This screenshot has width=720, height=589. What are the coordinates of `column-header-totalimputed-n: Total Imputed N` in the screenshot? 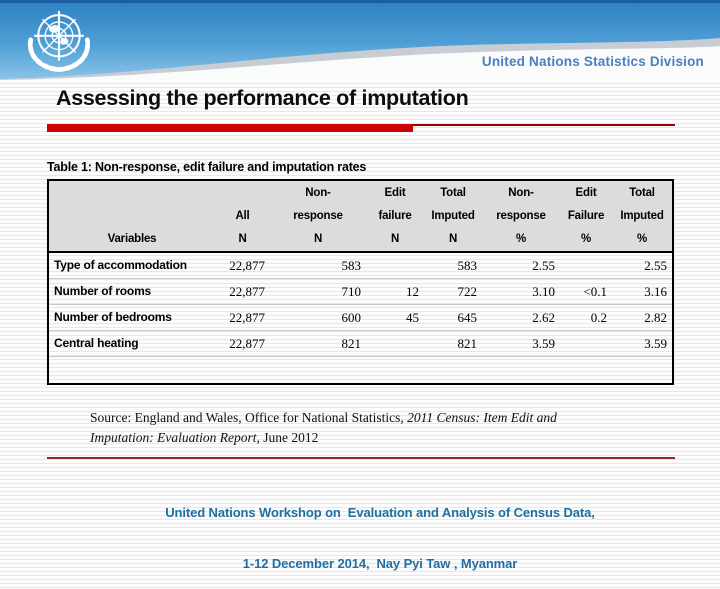 It's located at (453, 216).